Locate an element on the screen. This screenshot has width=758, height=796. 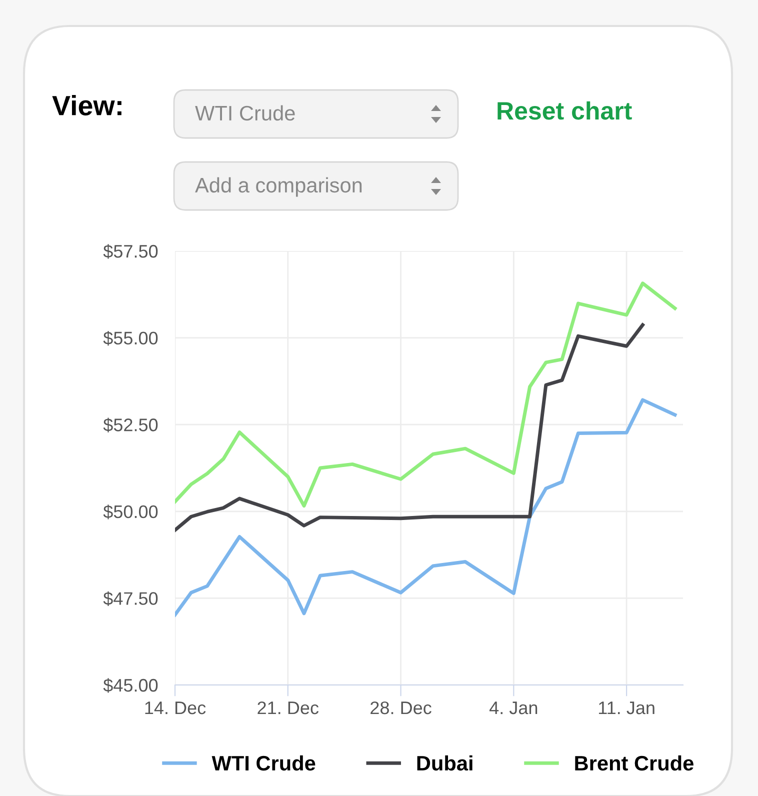
x-tick-label: 4. Jan is located at coordinates (513, 708).